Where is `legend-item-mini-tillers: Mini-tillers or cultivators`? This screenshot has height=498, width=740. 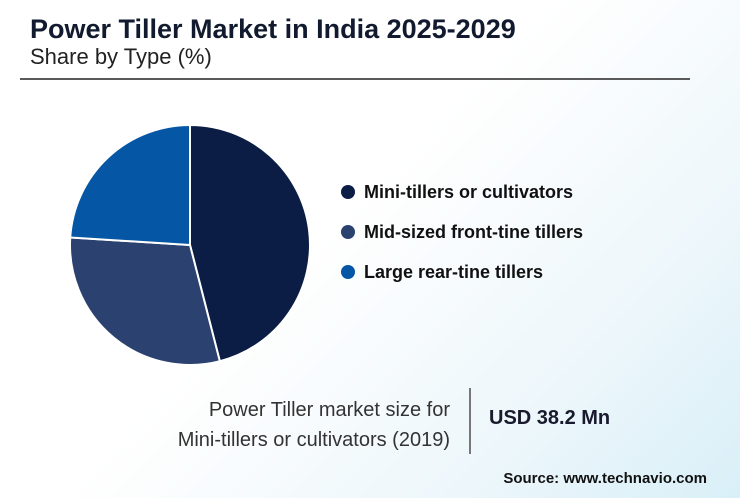 legend-item-mini-tillers: Mini-tillers or cultivators is located at coordinates (462, 192).